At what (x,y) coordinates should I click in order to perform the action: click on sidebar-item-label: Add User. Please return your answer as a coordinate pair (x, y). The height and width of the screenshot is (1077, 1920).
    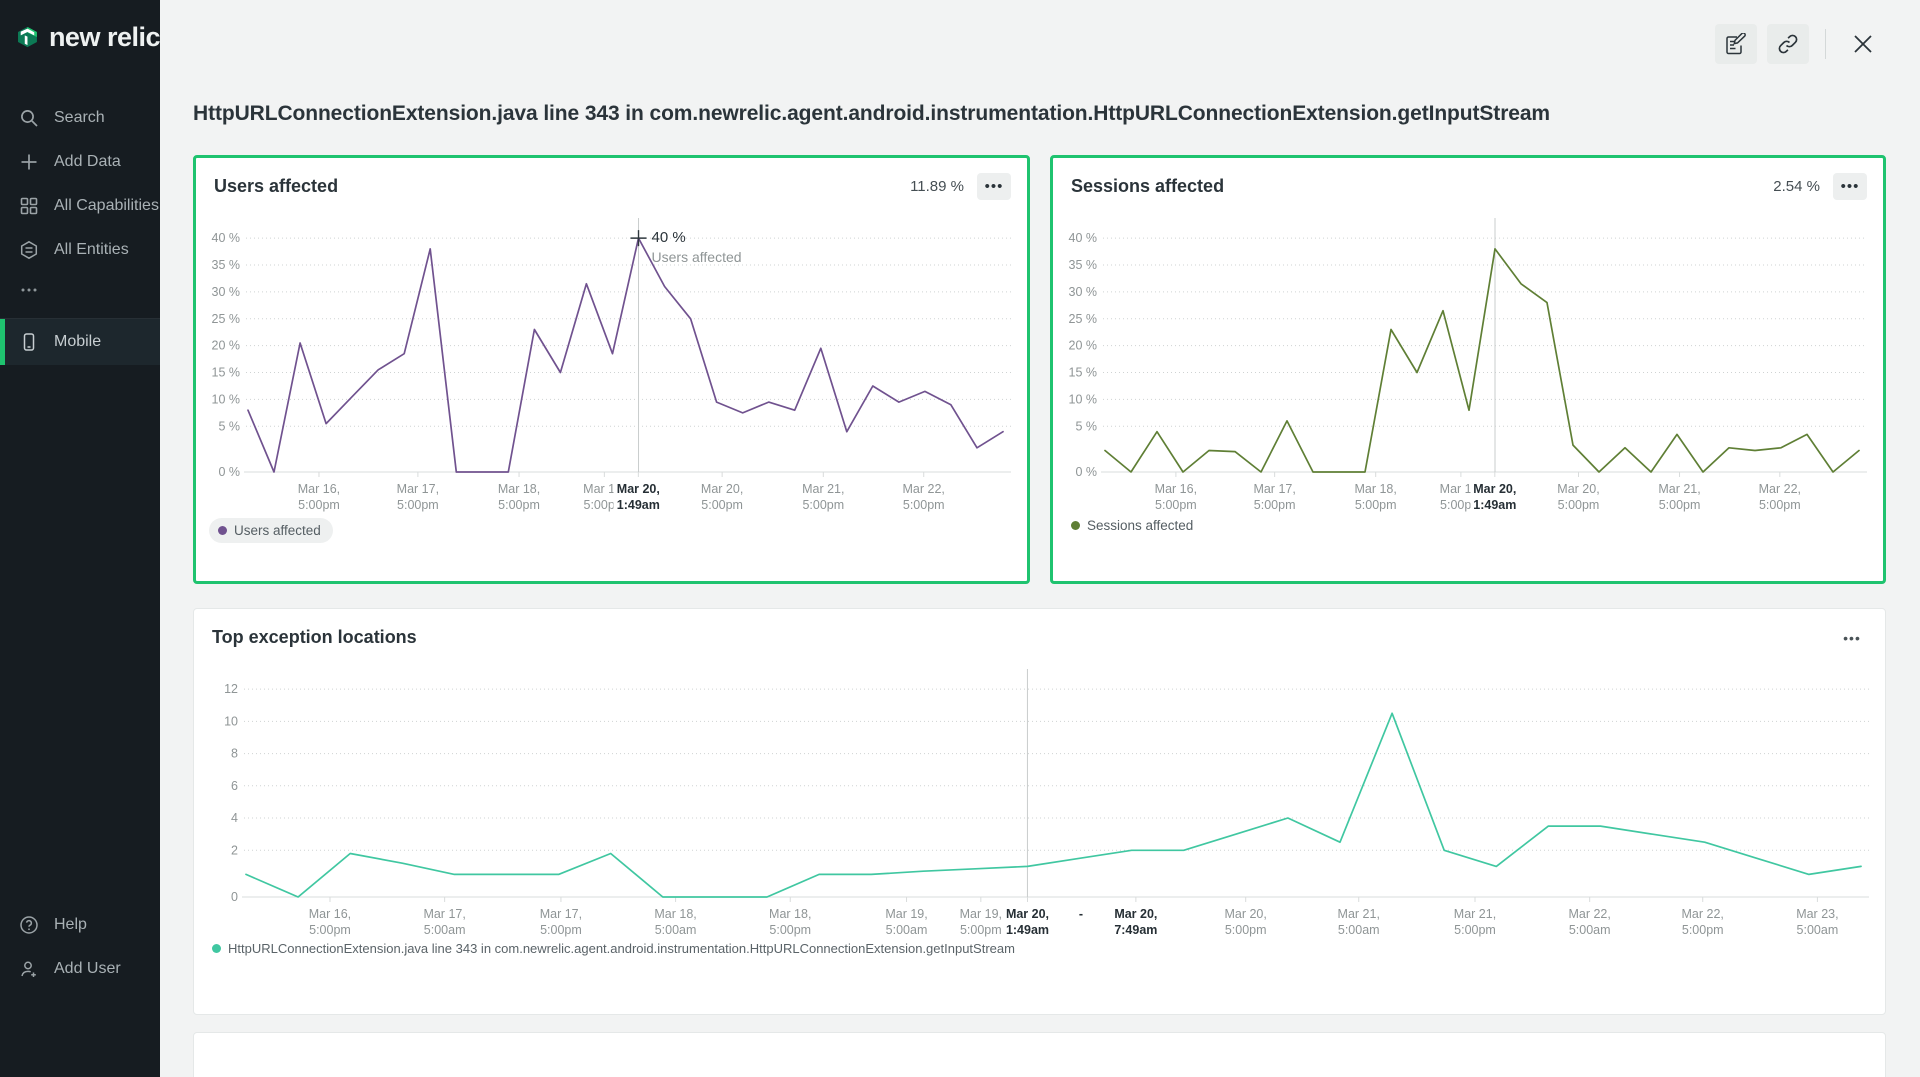
    Looking at the image, I should click on (87, 968).